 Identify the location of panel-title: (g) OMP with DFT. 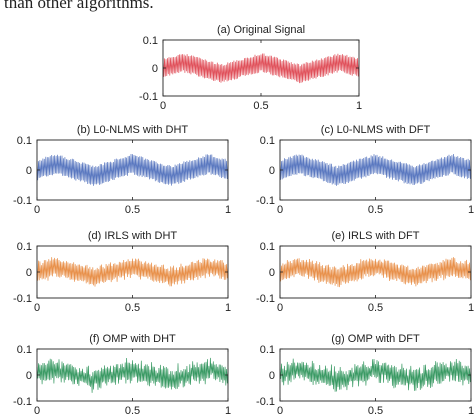
(375, 339).